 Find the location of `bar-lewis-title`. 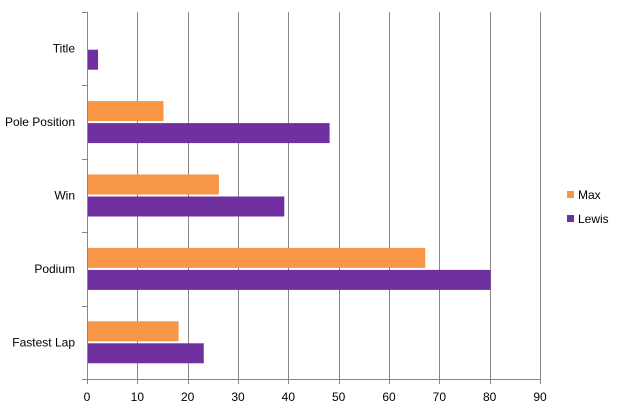

bar-lewis-title is located at coordinates (93, 59).